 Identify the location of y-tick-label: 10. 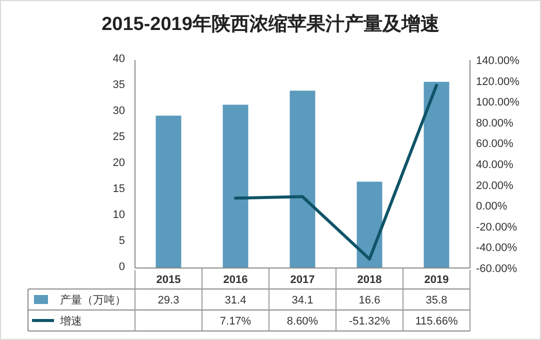
(118, 215).